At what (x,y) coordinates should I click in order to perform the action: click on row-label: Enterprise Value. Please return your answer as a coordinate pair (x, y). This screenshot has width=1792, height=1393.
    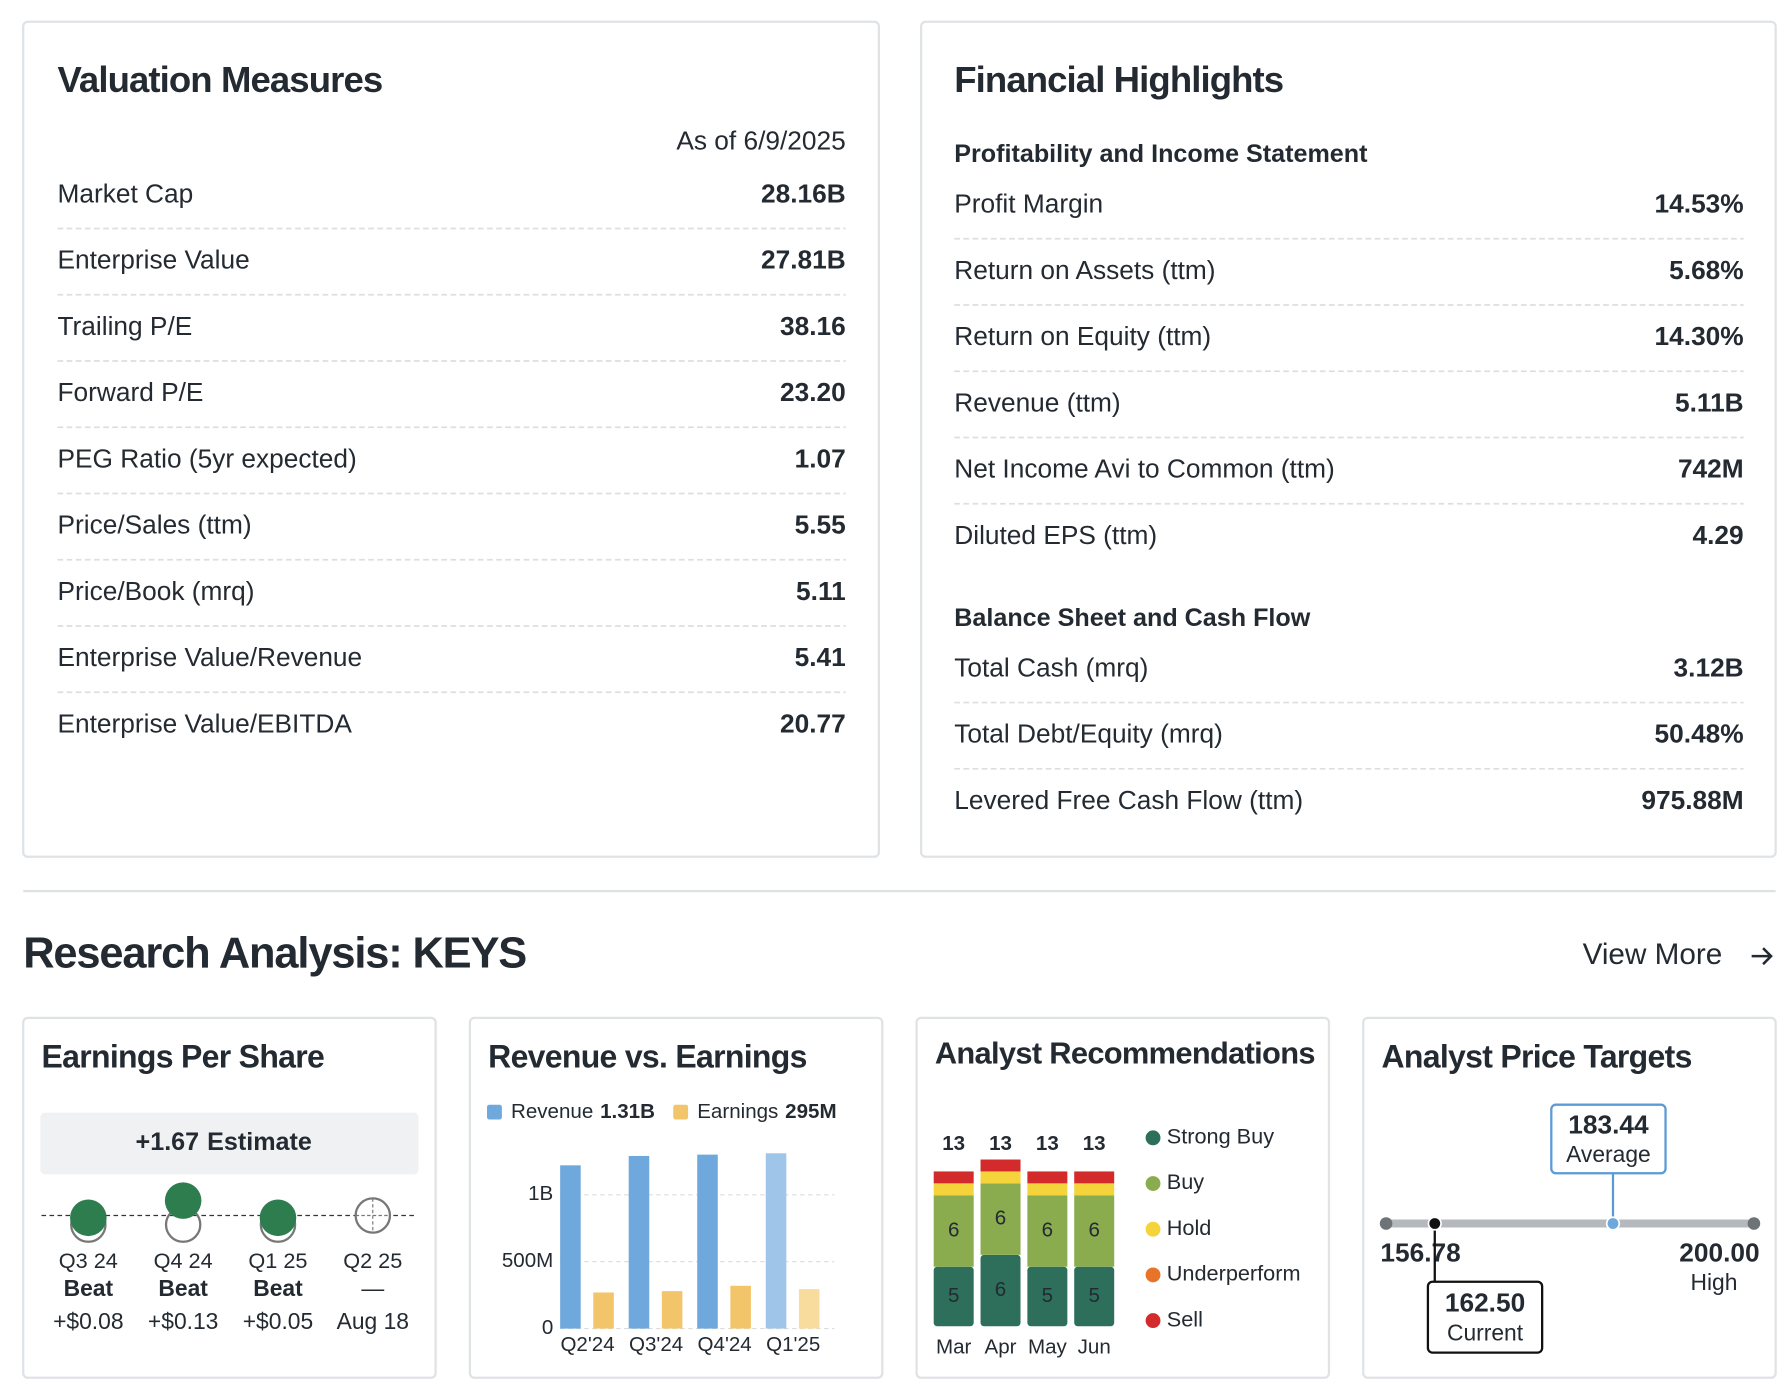
    Looking at the image, I should click on (153, 260).